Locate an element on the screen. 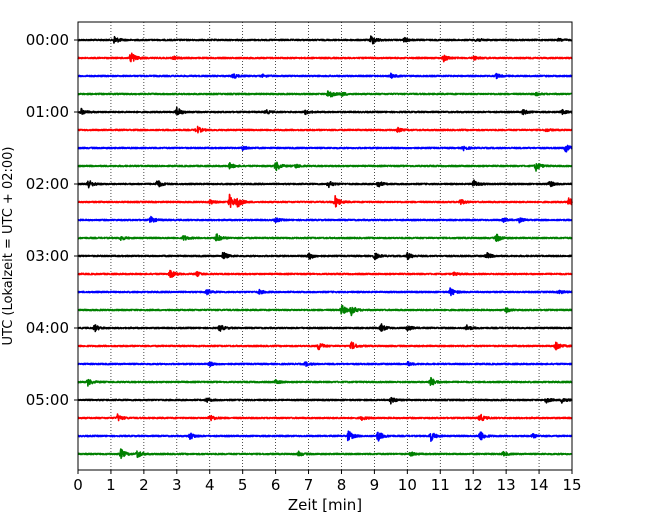 Image resolution: width=650 pixels, height=520 pixels. y-tick-label: 03:00 is located at coordinates (47, 256).